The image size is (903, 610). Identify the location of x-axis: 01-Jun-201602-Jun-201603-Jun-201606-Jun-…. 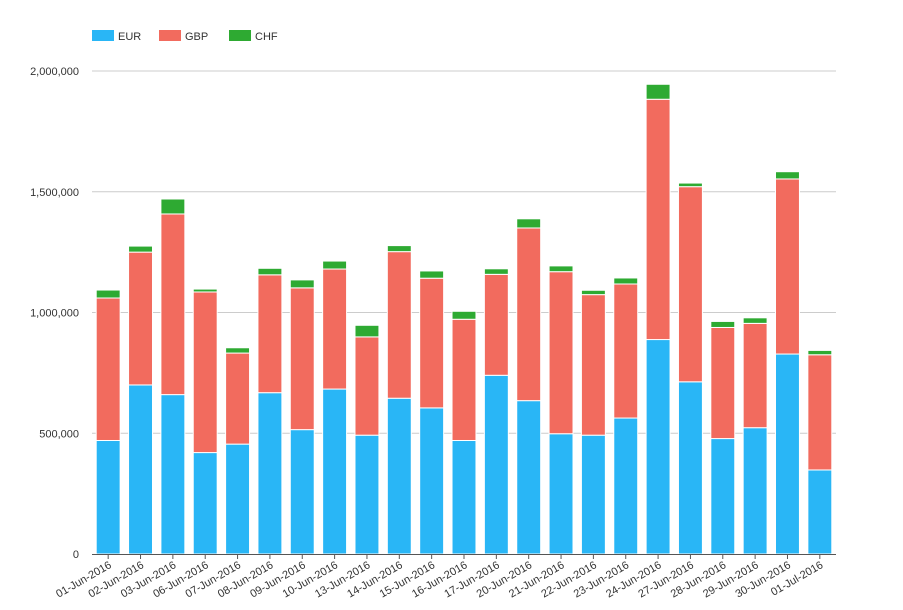
(445, 577).